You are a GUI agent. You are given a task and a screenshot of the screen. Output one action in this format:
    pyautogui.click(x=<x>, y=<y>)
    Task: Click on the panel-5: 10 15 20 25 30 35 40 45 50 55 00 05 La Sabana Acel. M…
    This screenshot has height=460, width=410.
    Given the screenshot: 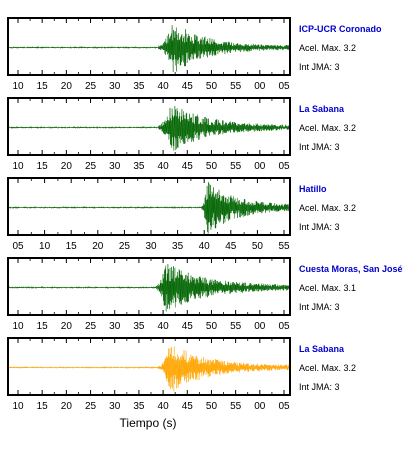 What is the action you would take?
    pyautogui.click(x=181, y=374)
    